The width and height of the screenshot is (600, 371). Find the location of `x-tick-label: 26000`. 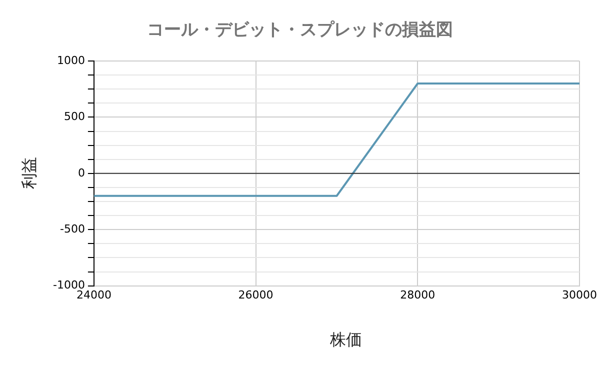

x-tick-label: 26000 is located at coordinates (256, 295).